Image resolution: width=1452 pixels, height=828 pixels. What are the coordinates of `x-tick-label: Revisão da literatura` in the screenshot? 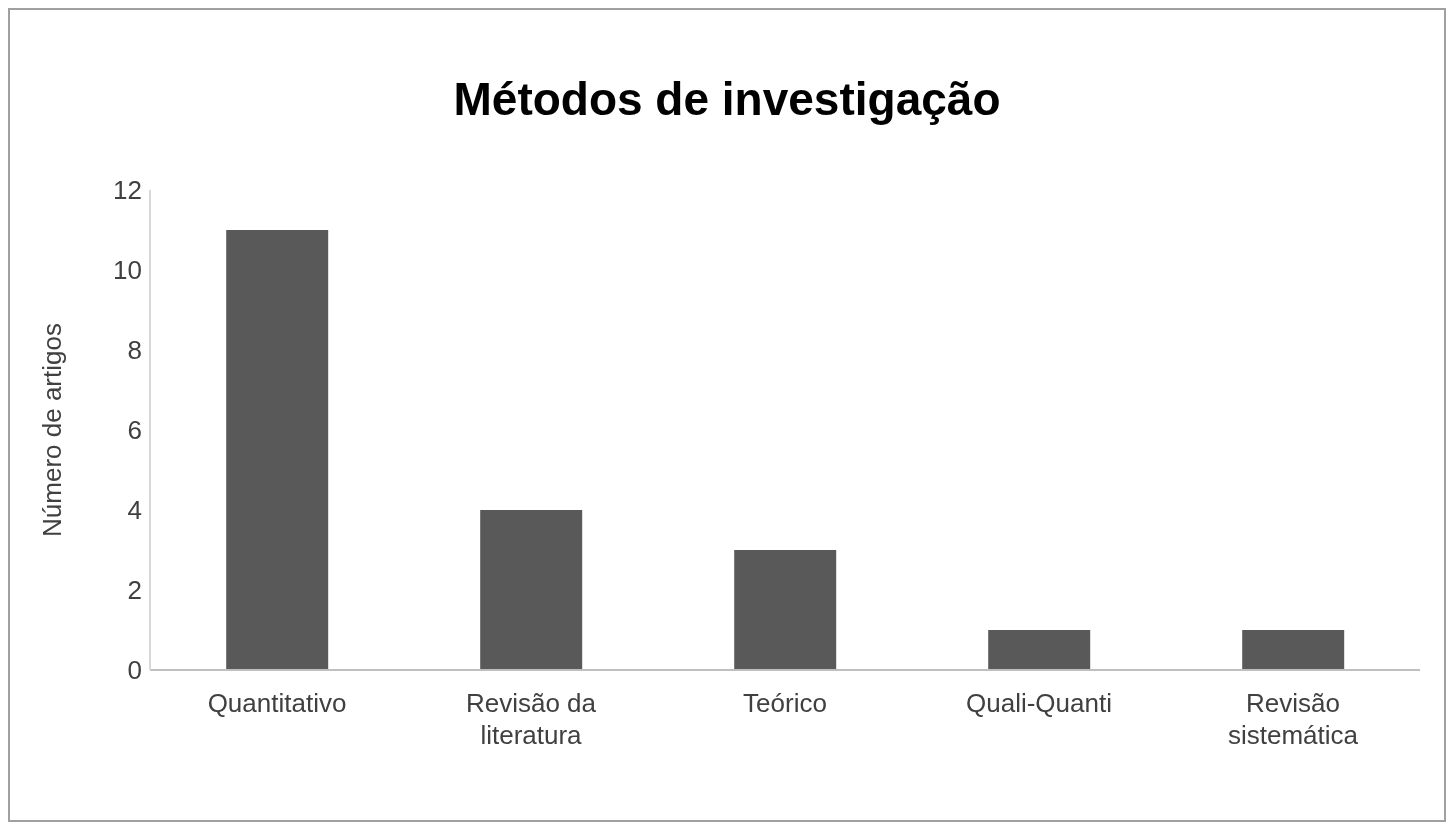 It's located at (531, 719).